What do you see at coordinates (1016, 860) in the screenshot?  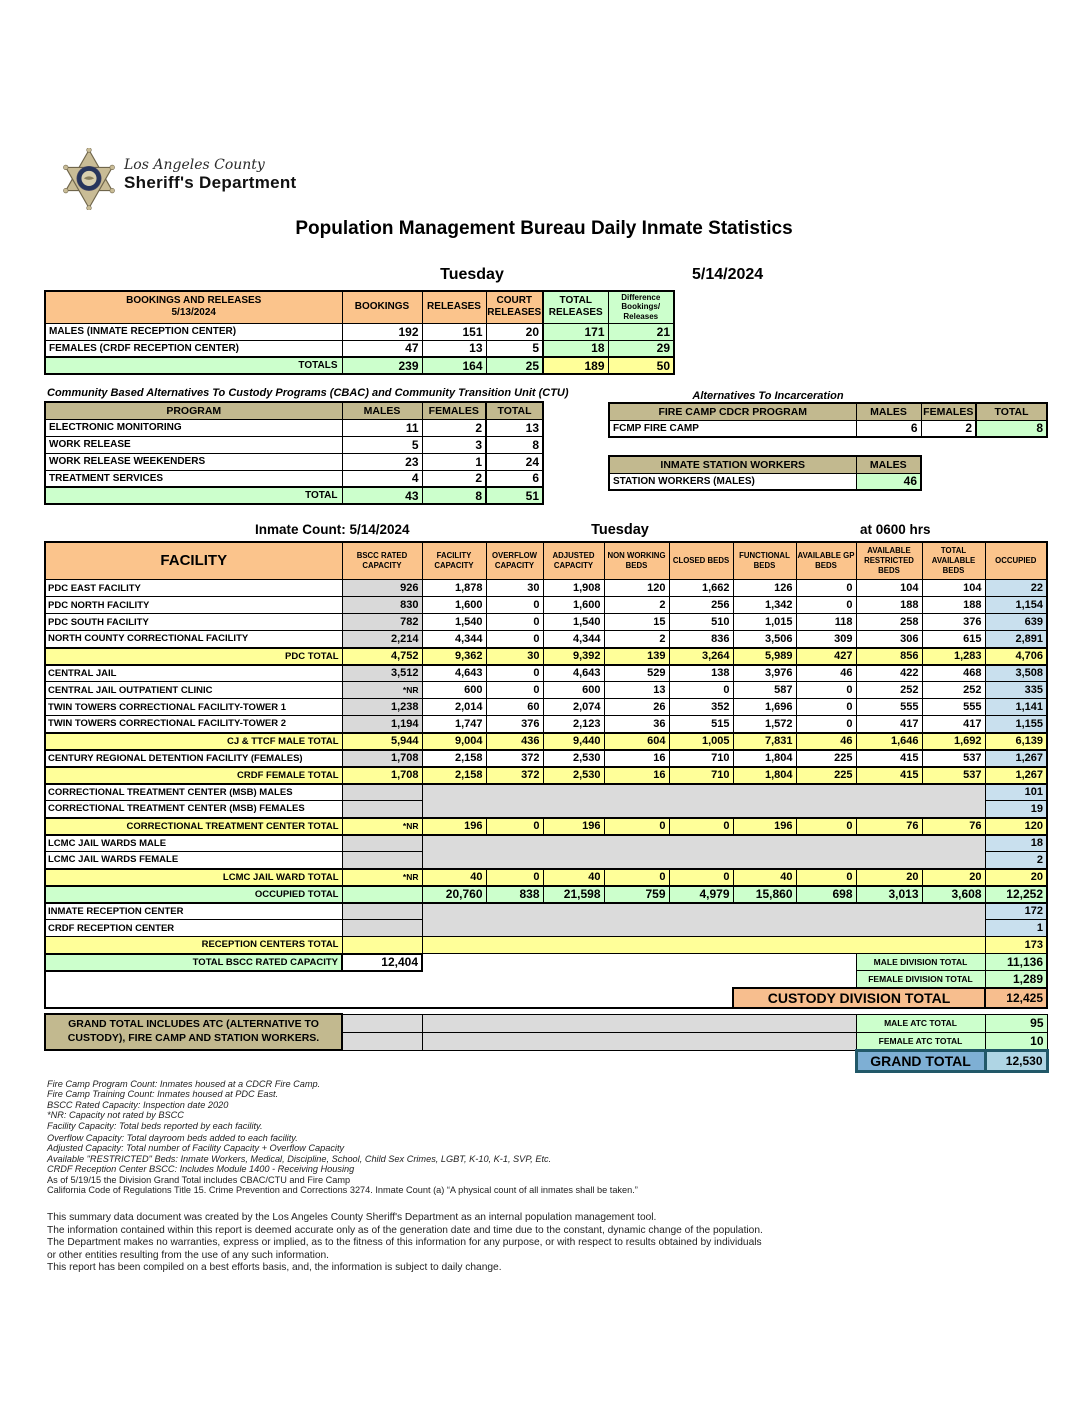 I see `cell: 2` at bounding box center [1016, 860].